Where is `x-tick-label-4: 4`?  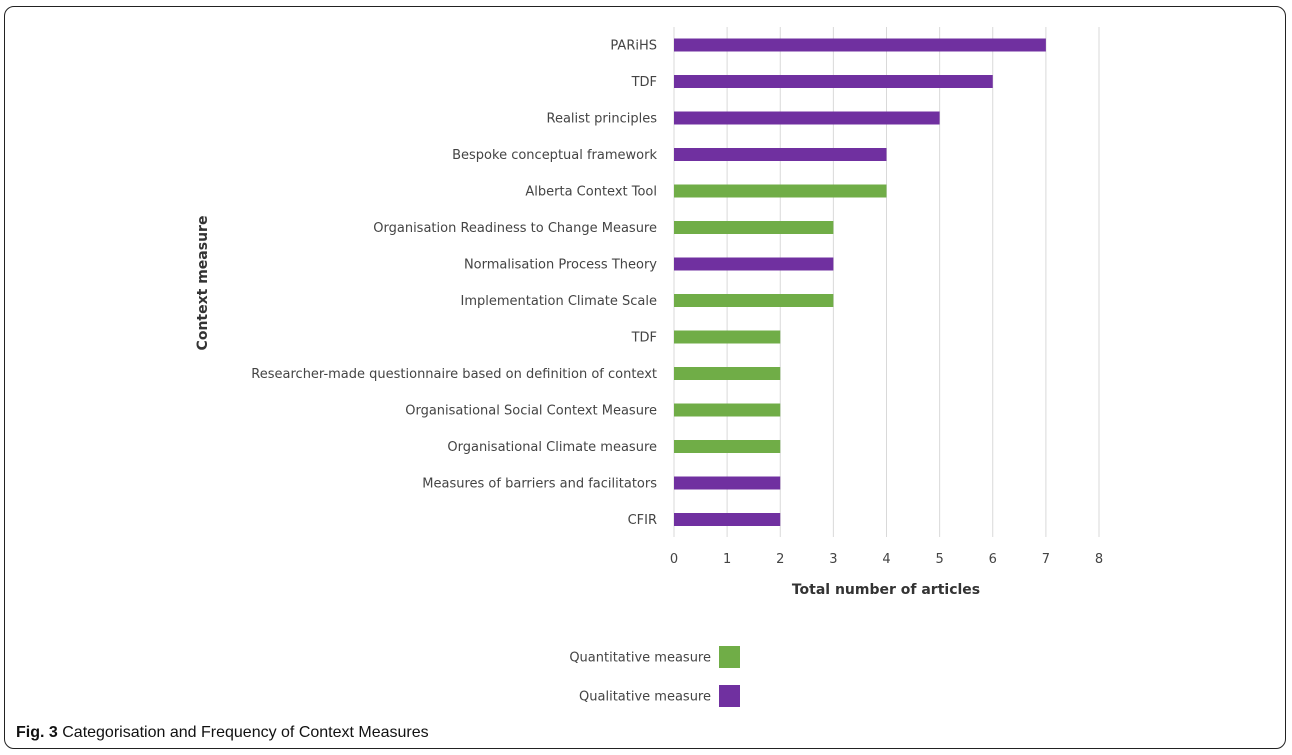 x-tick-label-4: 4 is located at coordinates (886, 559).